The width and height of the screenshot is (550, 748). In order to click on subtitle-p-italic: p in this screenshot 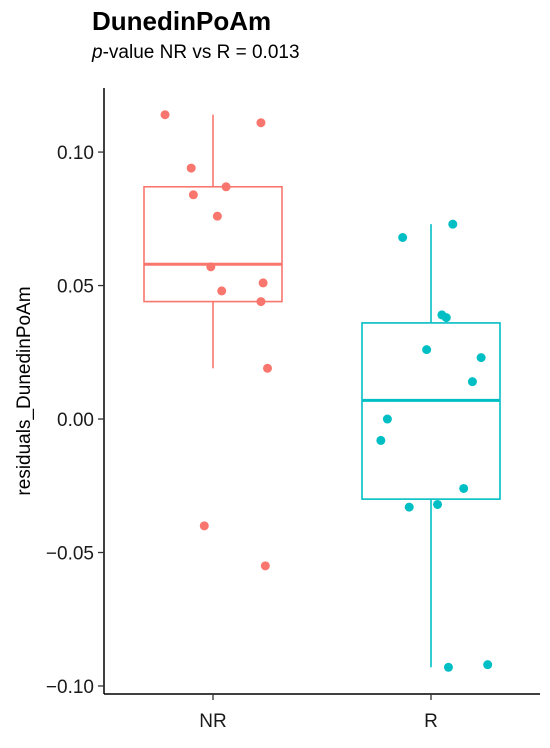, I will do `click(97, 52)`.